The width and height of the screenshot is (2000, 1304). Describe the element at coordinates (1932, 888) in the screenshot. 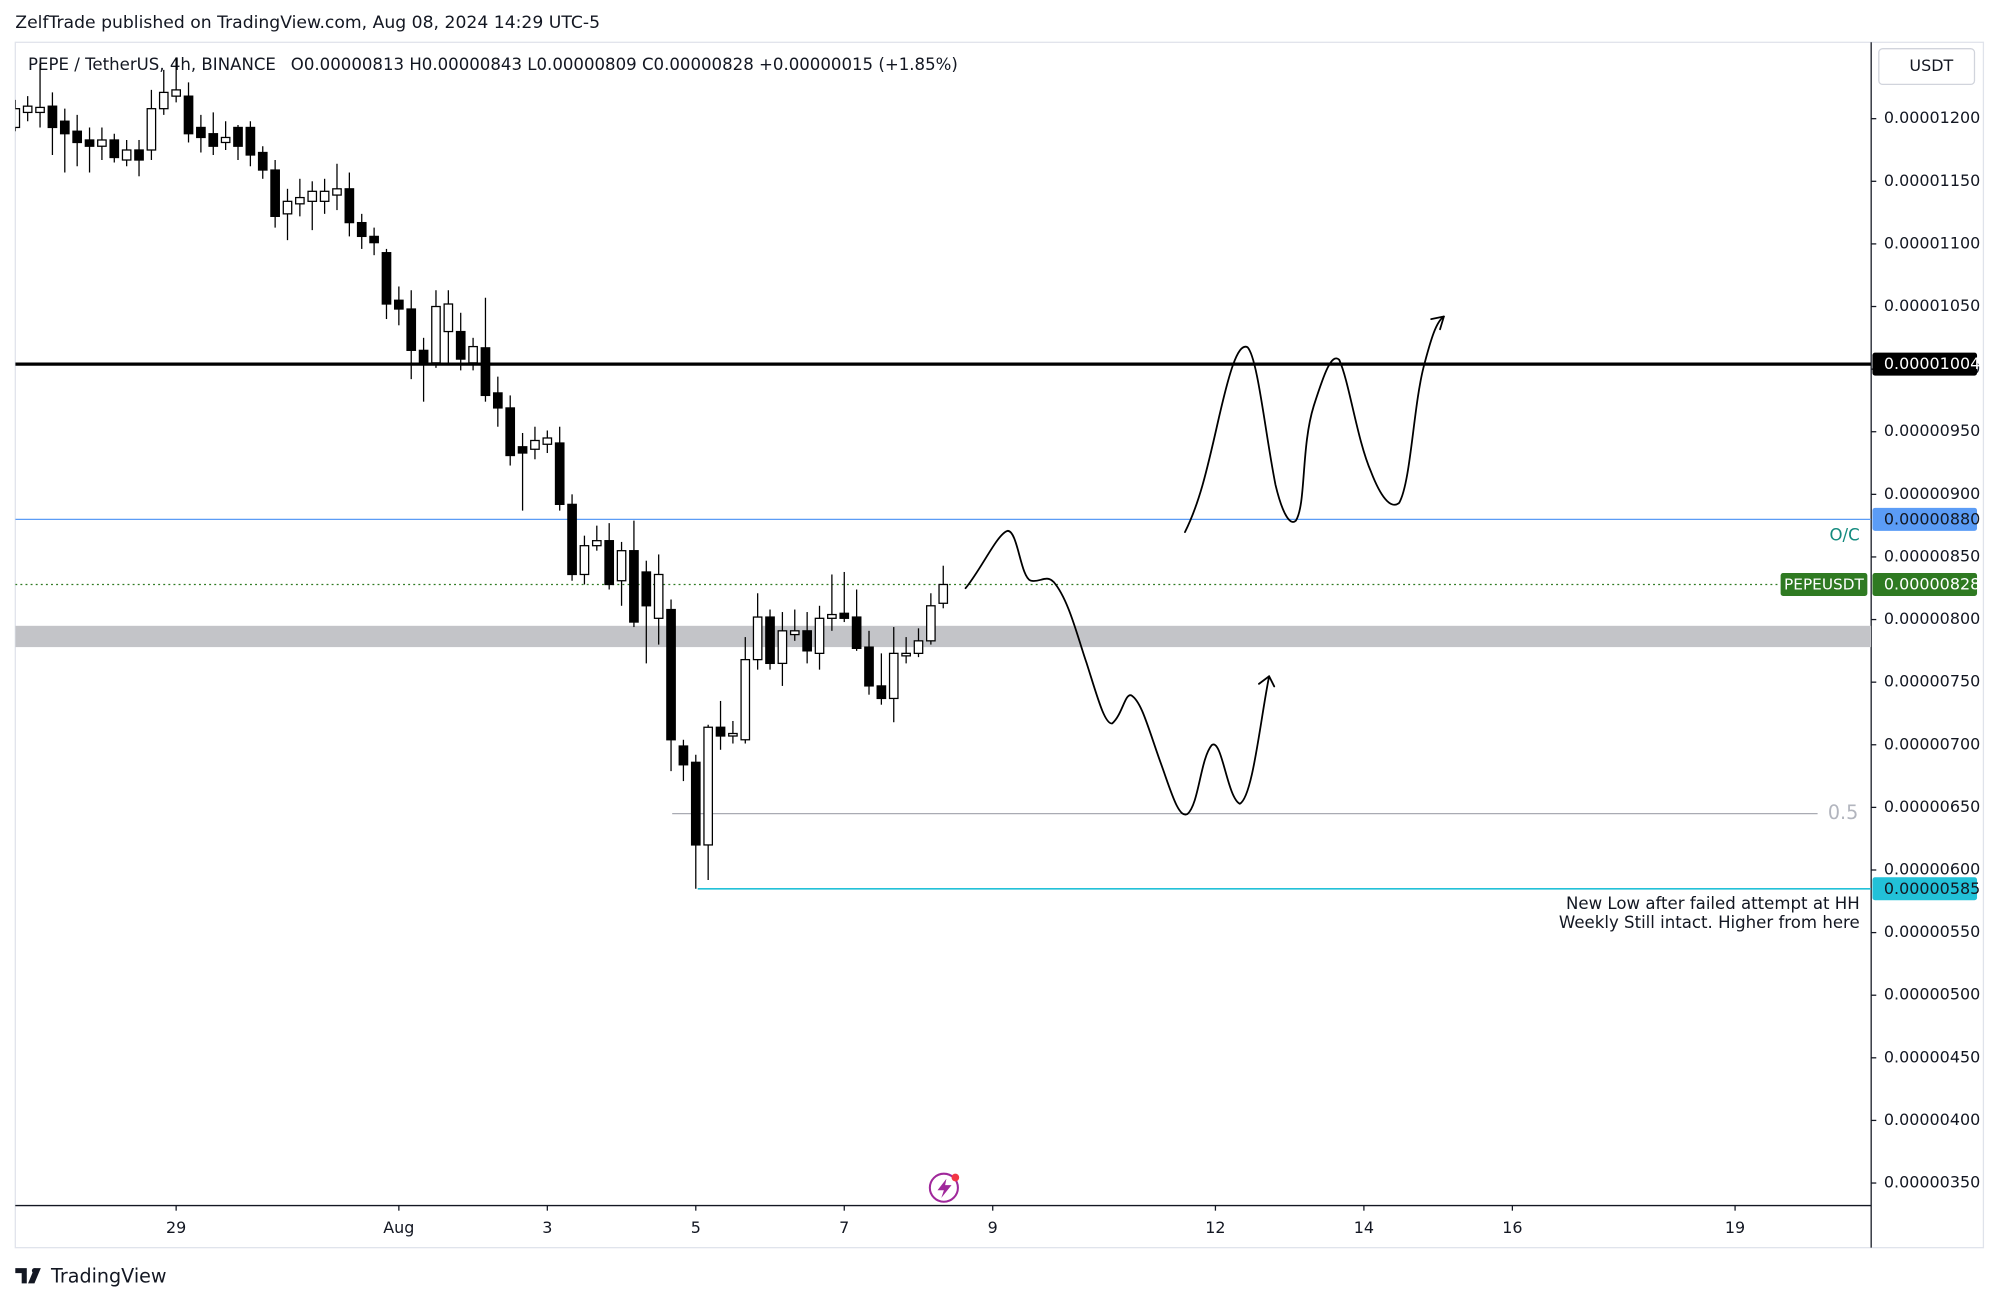

I see `price-label: 0.00000585` at that location.